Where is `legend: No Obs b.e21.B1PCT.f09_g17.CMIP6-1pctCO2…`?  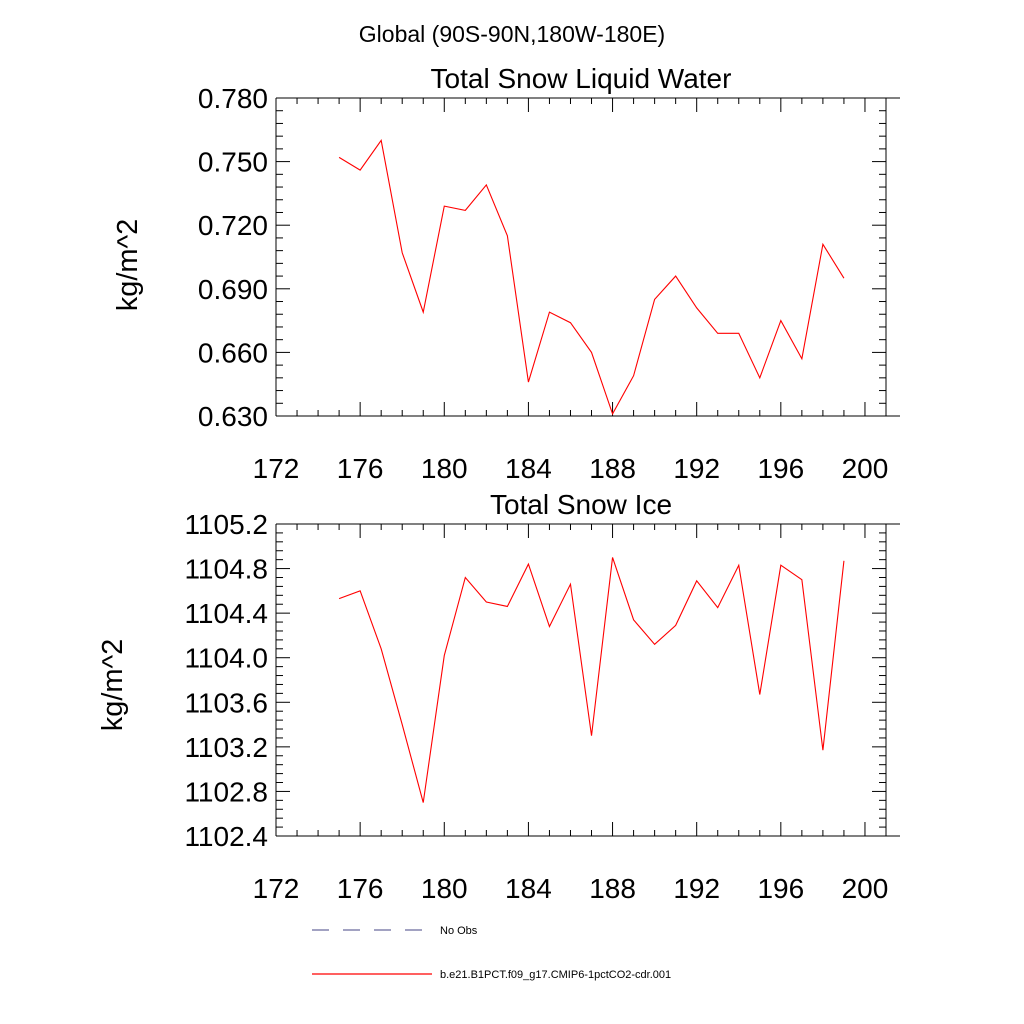
legend: No Obs b.e21.B1PCT.f09_g17.CMIP6-1pctCO2… is located at coordinates (491, 953).